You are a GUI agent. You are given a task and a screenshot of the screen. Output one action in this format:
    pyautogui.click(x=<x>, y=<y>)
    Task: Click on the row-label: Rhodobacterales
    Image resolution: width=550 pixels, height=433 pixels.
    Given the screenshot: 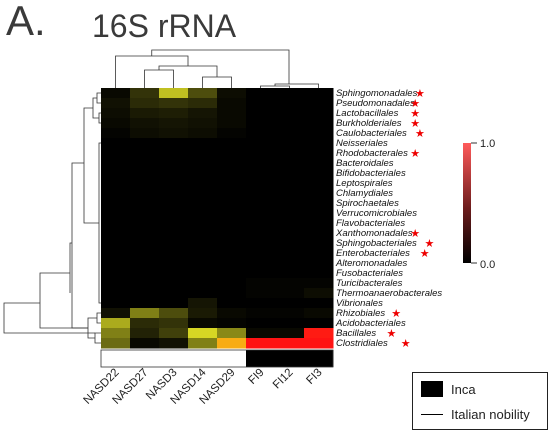 What is the action you would take?
    pyautogui.click(x=372, y=153)
    